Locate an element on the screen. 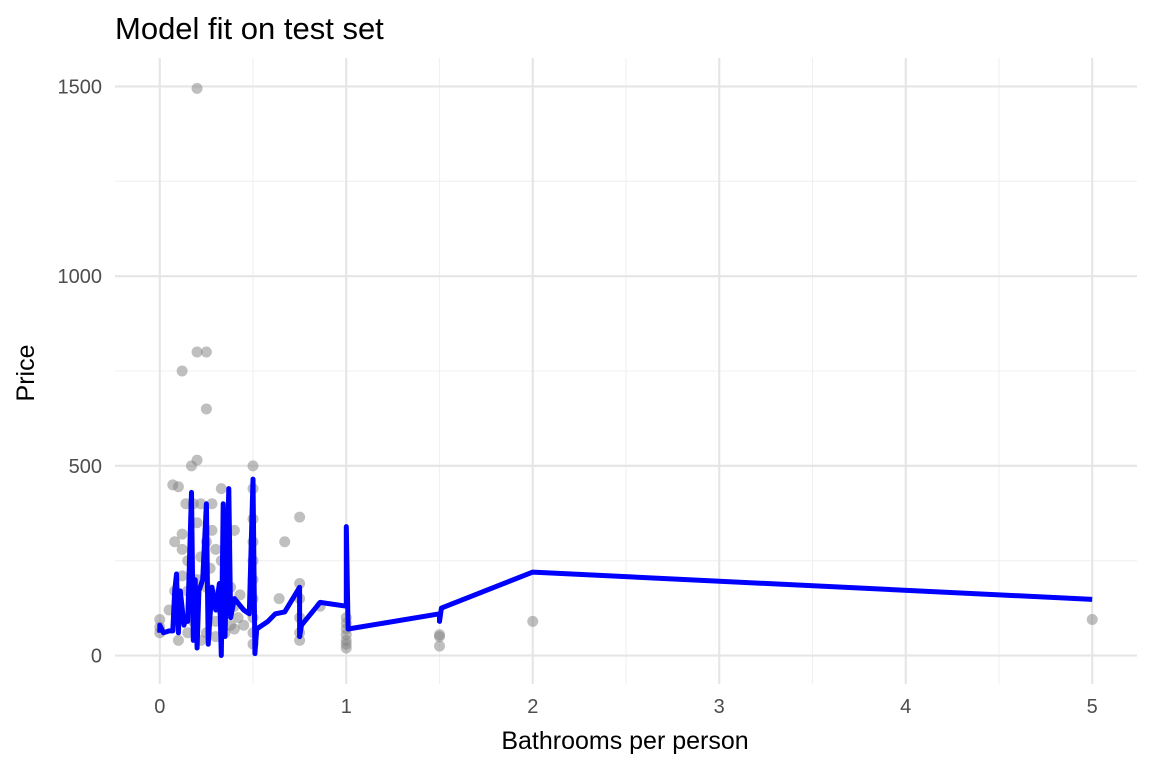 The width and height of the screenshot is (1152, 768). x-tick-label: 1 is located at coordinates (346, 707).